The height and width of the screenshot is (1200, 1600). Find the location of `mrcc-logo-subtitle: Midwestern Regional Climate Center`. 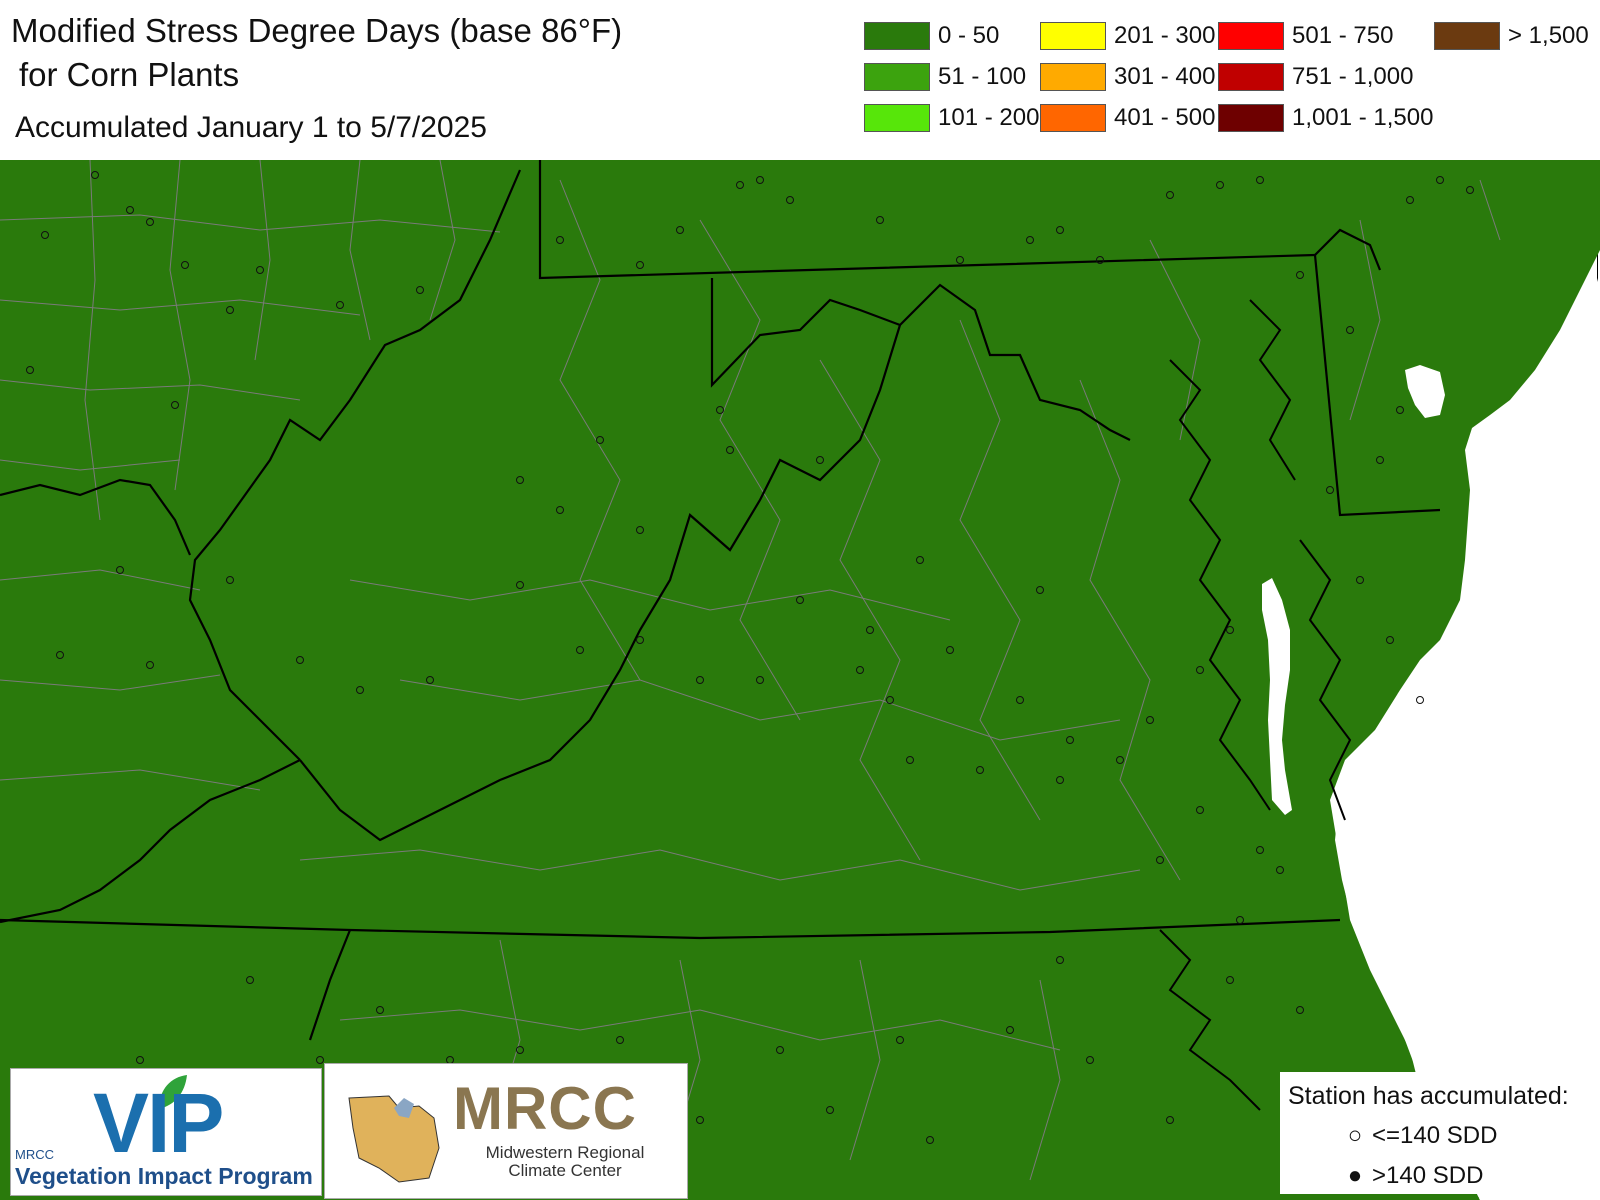

mrcc-logo-subtitle: Midwestern Regional Climate Center is located at coordinates (565, 1162).